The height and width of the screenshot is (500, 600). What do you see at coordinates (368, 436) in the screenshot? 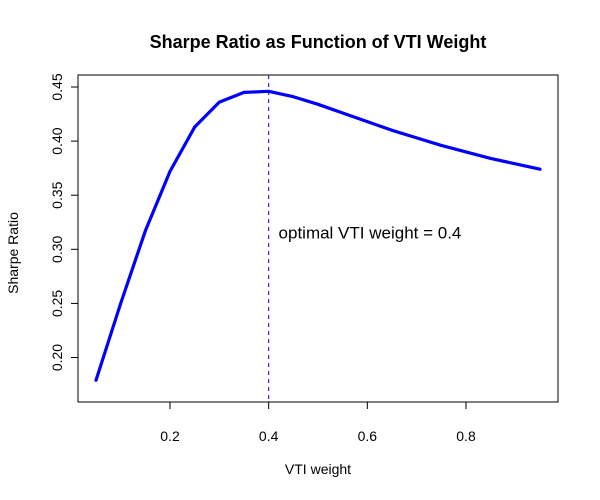
I see `x-tick-label: 0.6` at bounding box center [368, 436].